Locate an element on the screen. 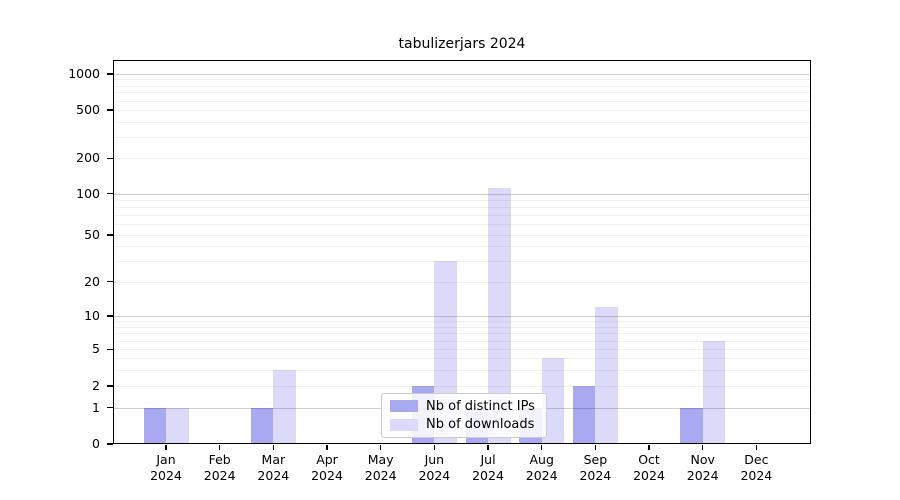  y-tick-label: 5 is located at coordinates (96, 349).